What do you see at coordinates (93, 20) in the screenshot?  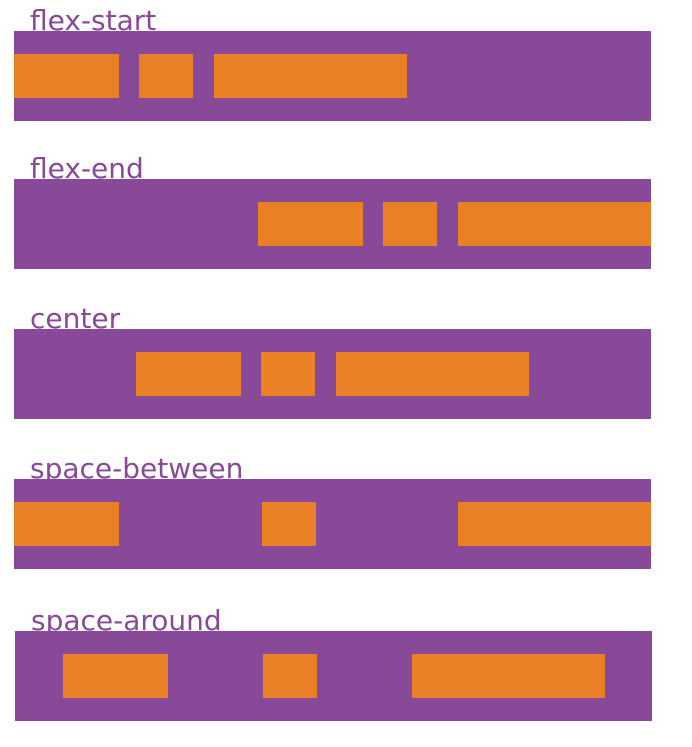 I see `demo-label: flex-start` at bounding box center [93, 20].